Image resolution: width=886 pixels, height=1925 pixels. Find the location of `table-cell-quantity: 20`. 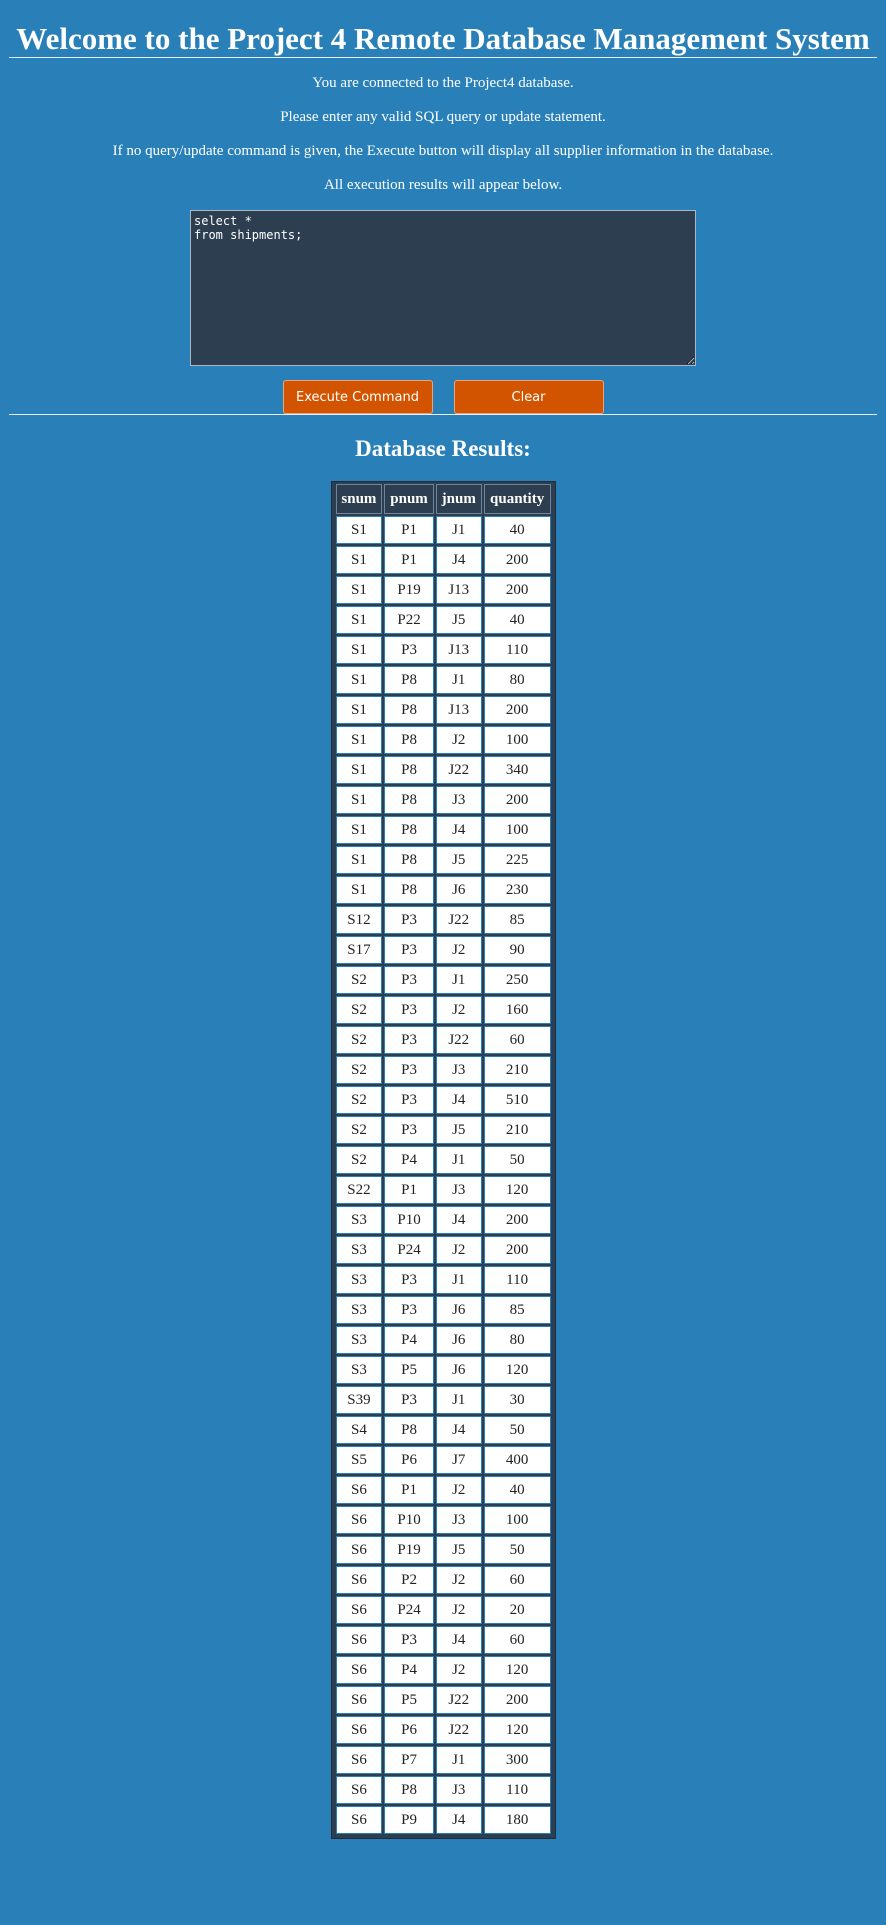

table-cell-quantity: 20 is located at coordinates (517, 1610).